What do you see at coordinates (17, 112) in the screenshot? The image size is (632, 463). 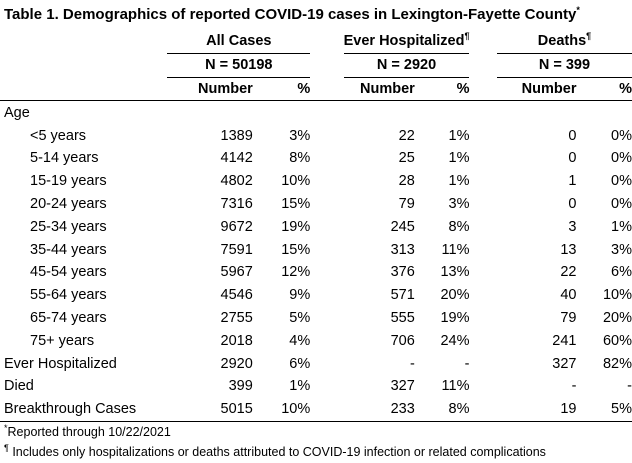 I see `section-label-age: Age` at bounding box center [17, 112].